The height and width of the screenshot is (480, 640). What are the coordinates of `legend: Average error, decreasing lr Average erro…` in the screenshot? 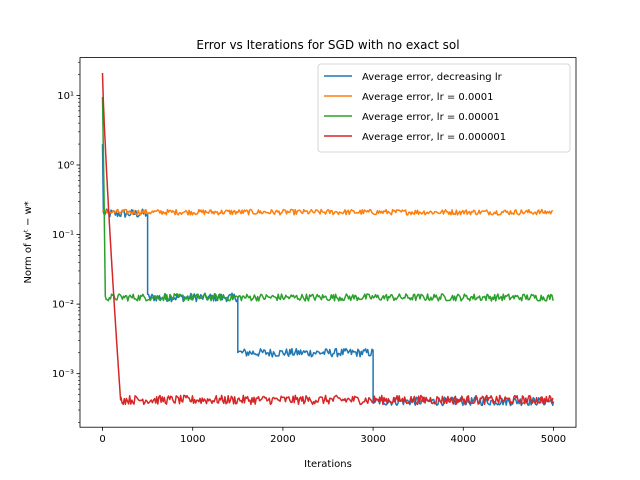 It's located at (444, 108).